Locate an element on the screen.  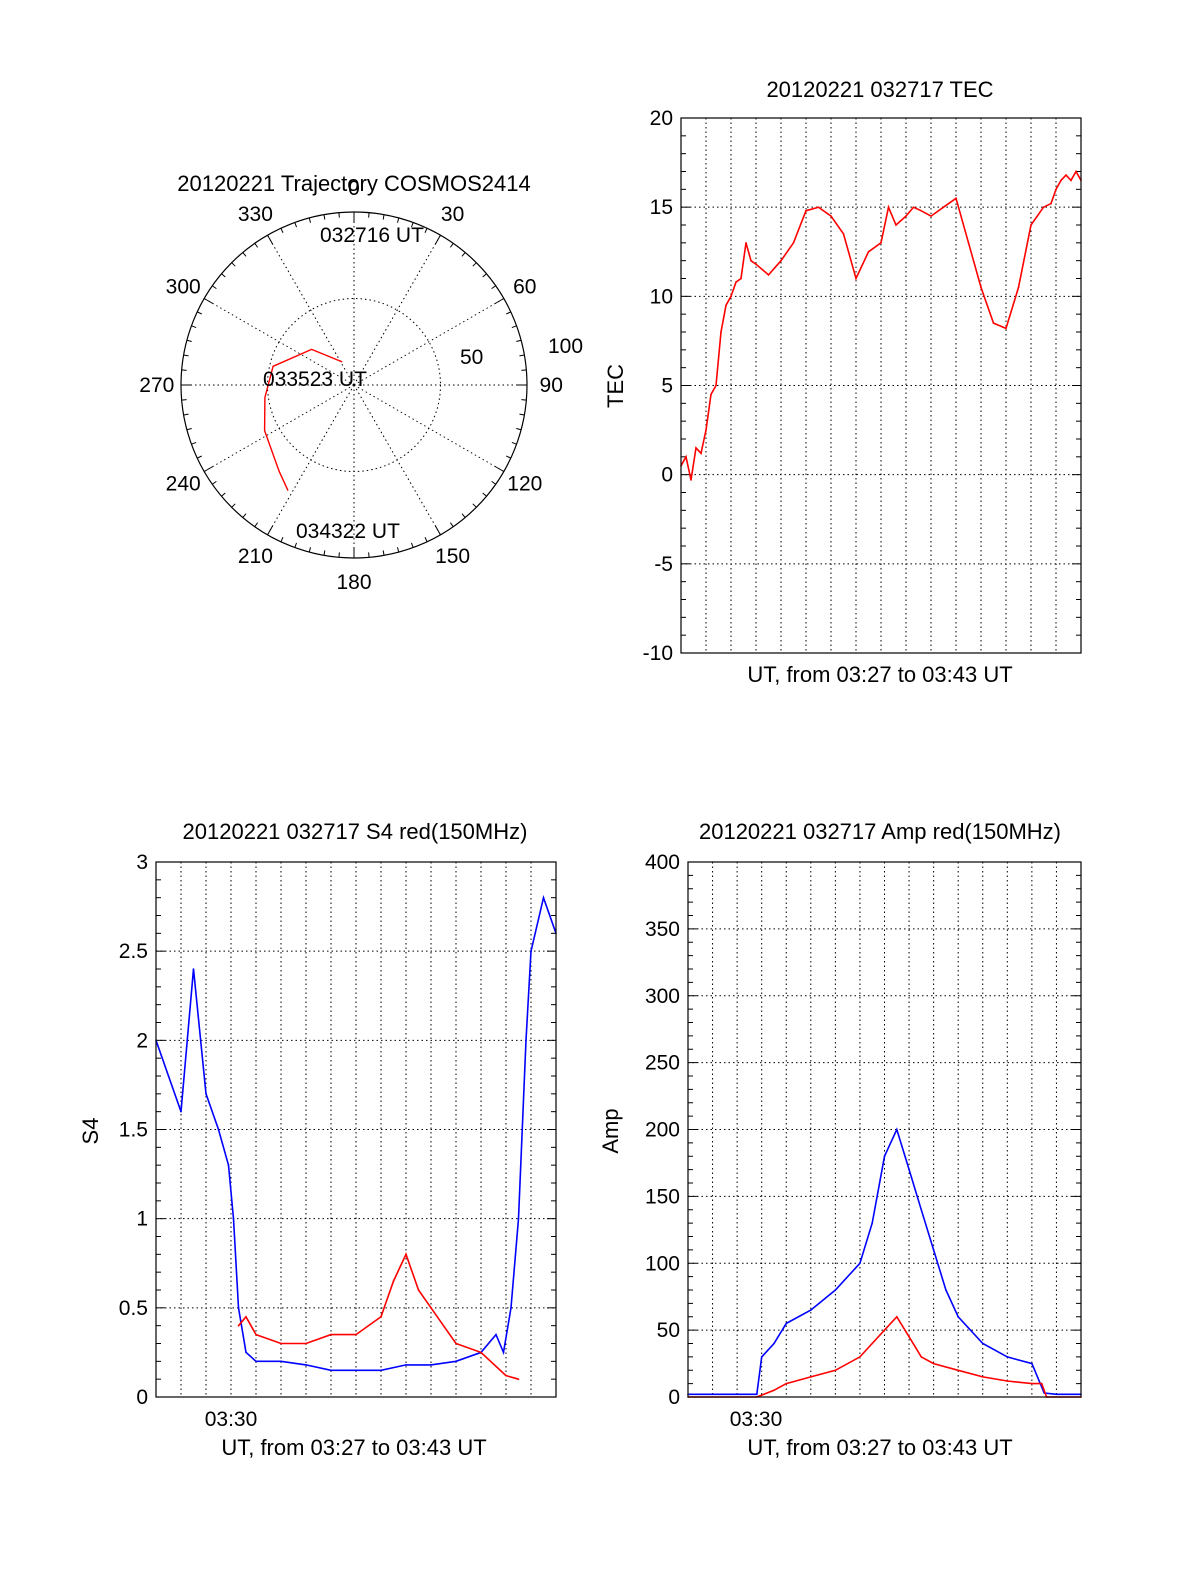
y-tick-label: 1.5 is located at coordinates (133, 1130).